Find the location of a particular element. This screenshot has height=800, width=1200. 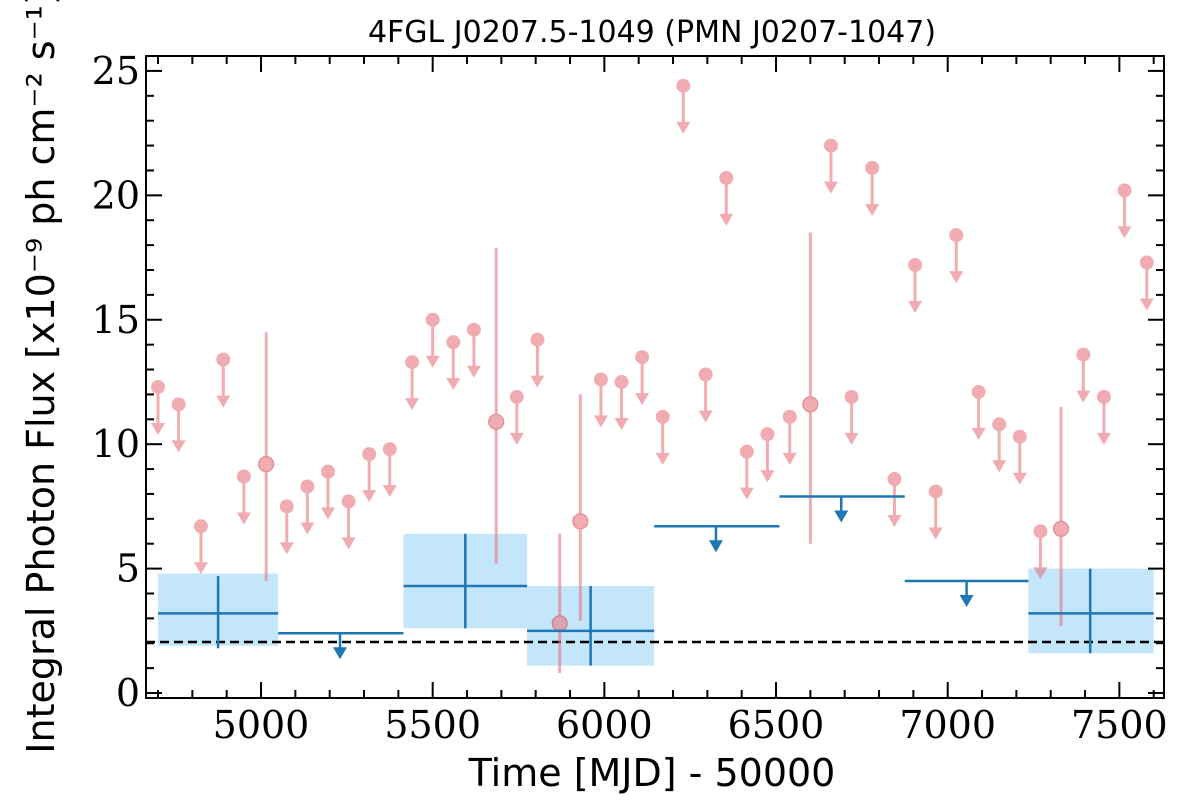

x-tick-label: 6000 is located at coordinates (604, 725).